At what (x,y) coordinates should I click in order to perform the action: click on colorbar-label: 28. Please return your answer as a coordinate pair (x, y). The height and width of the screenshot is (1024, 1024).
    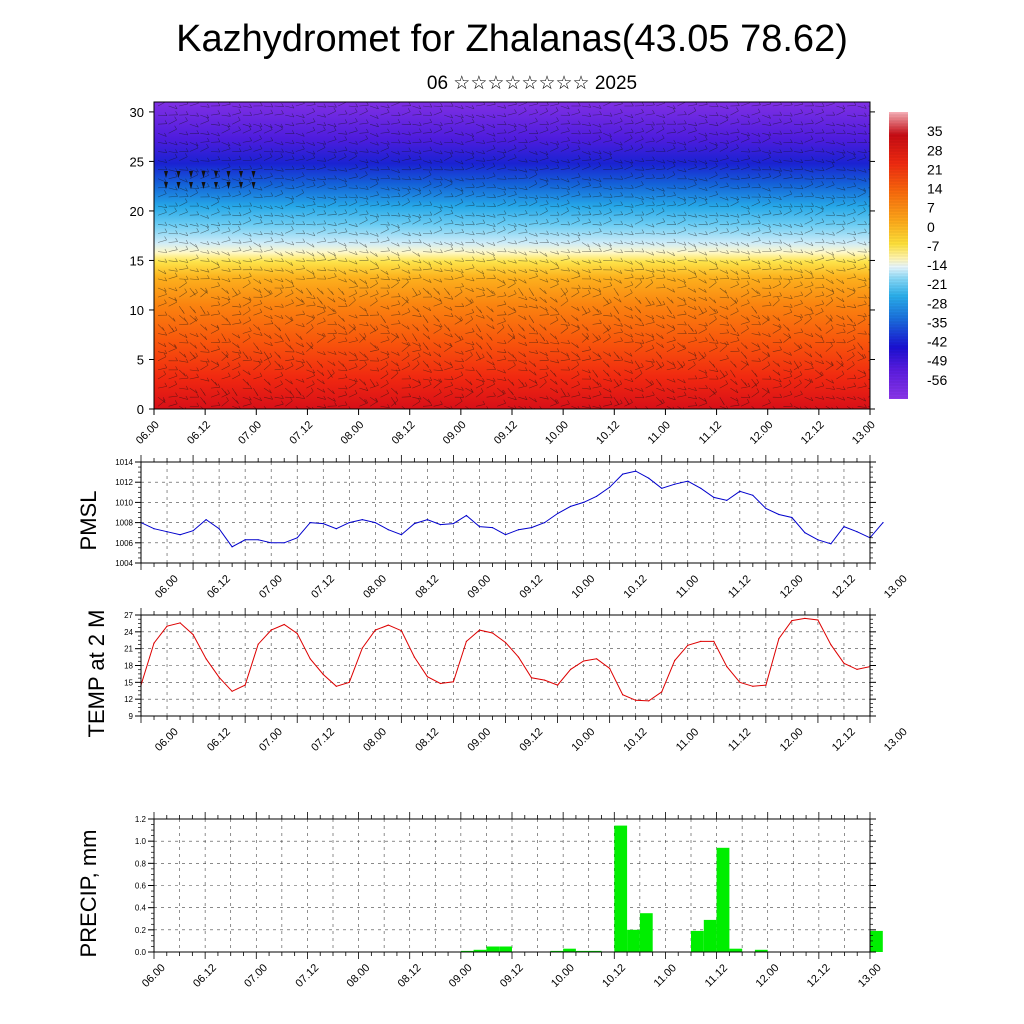
    Looking at the image, I should click on (935, 150).